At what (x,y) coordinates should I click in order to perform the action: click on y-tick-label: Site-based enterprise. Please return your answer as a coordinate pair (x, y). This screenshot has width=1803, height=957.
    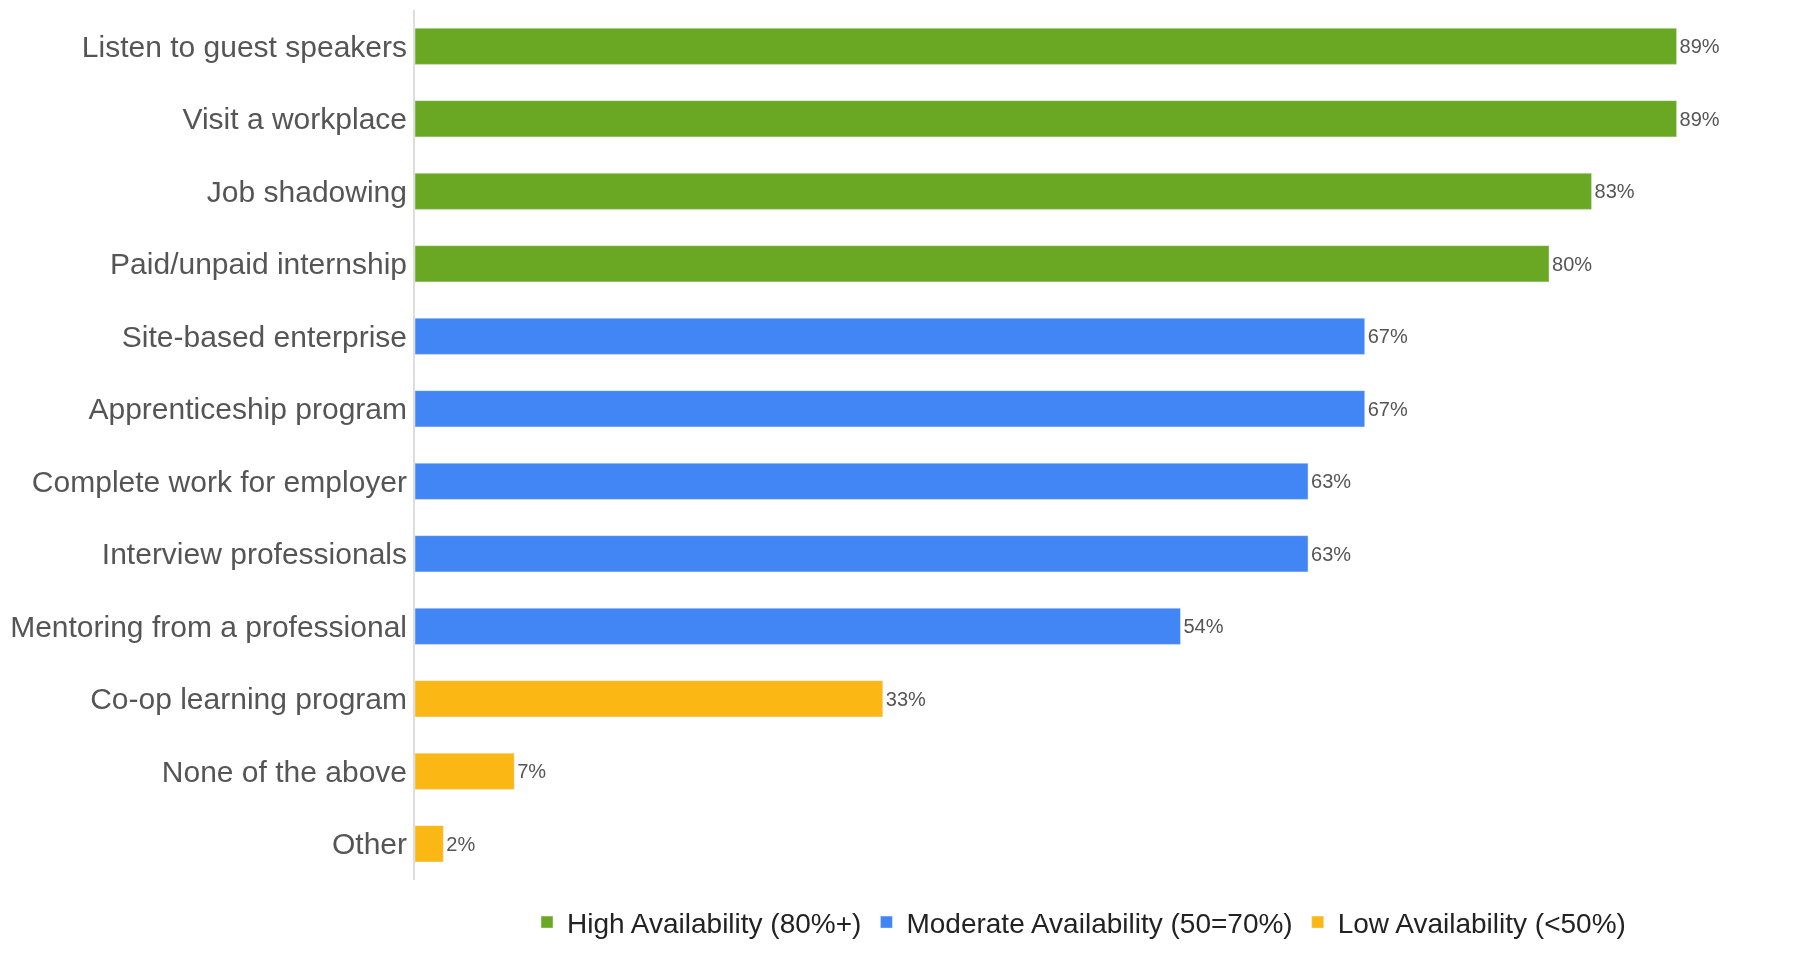
    Looking at the image, I should click on (264, 336).